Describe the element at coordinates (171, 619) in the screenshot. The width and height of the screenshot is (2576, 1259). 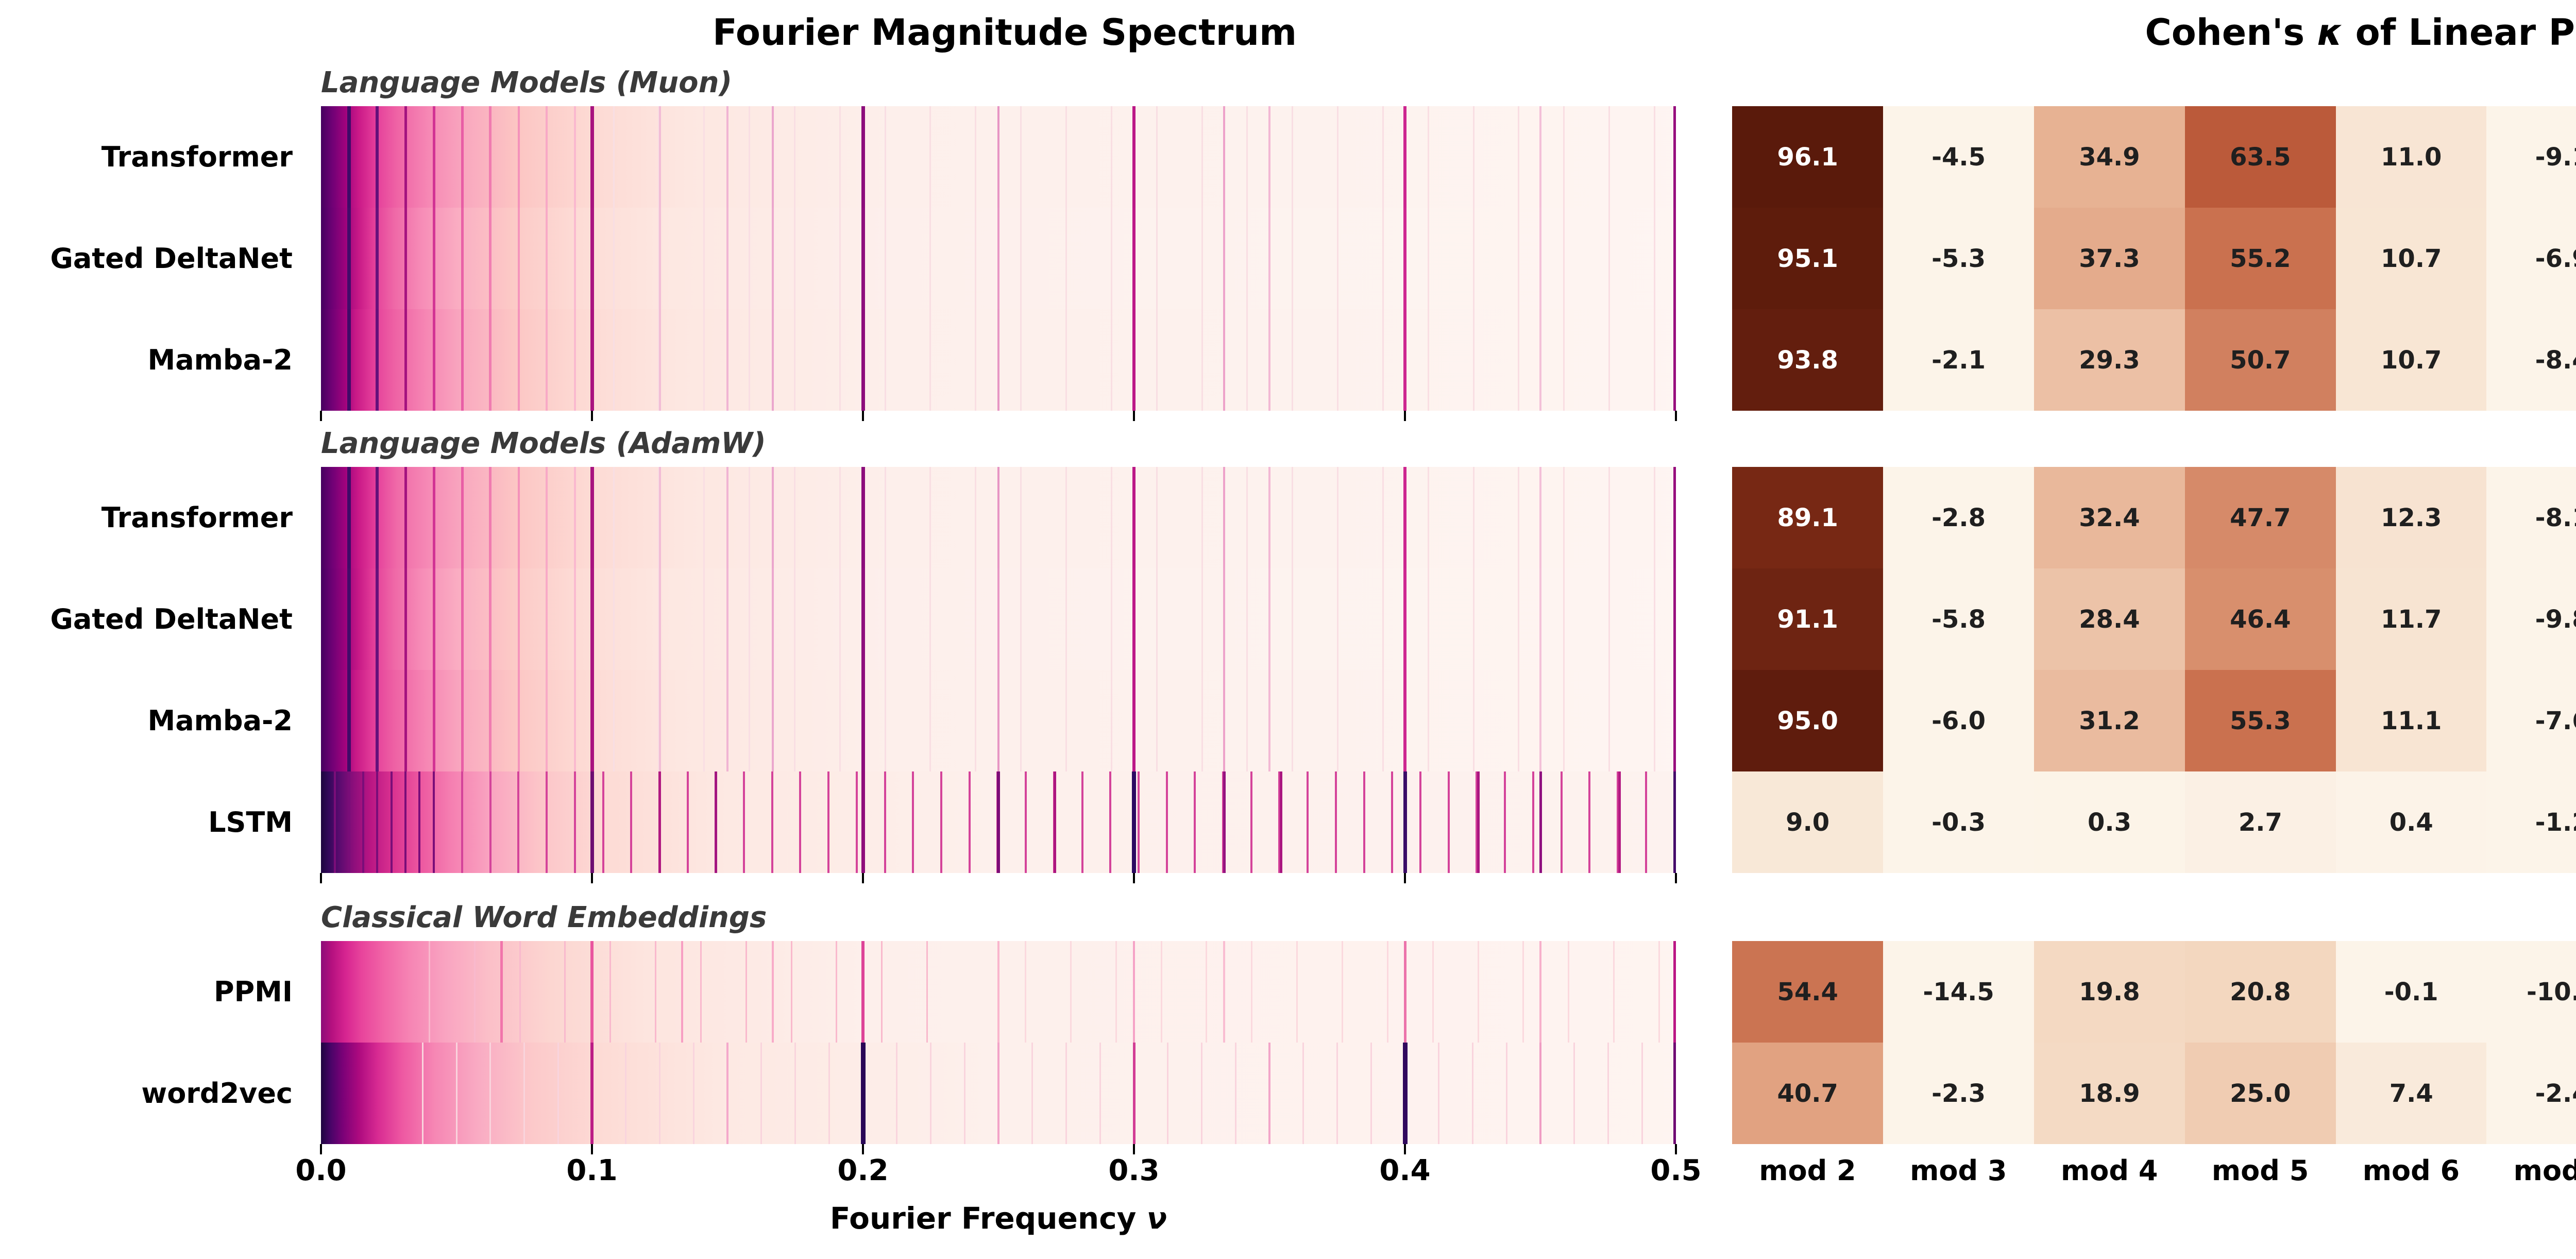
I see `row-label: Gated DeltaNet` at that location.